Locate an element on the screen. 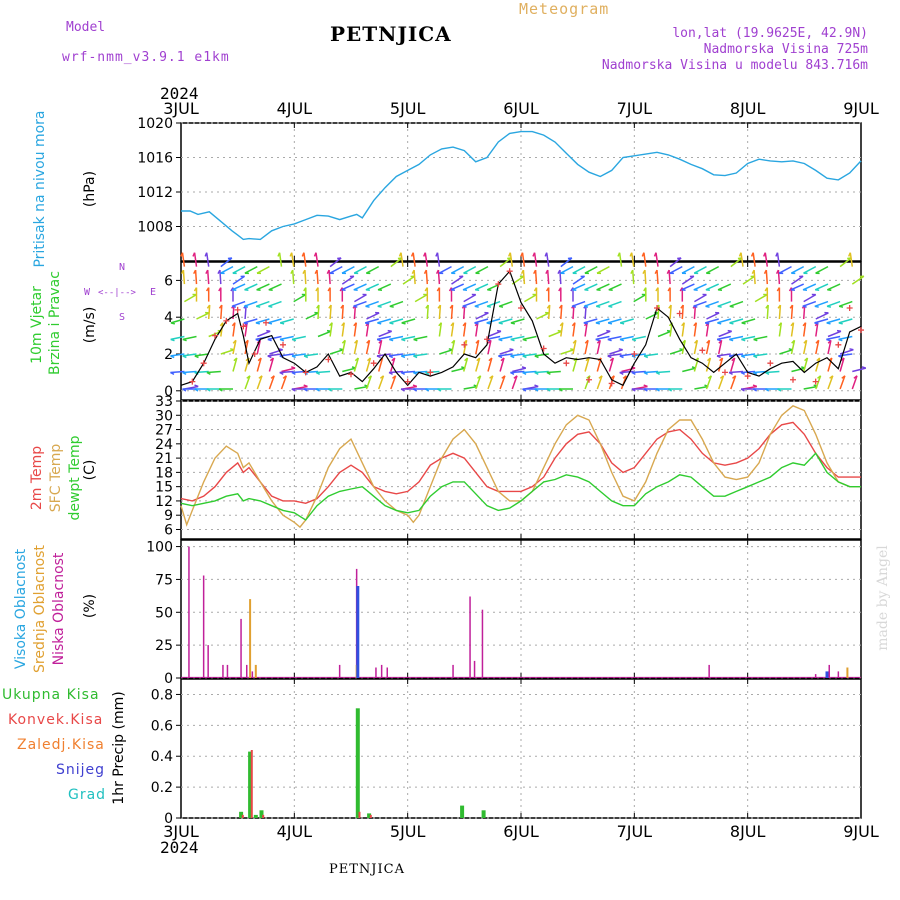 The height and width of the screenshot is (900, 900). ytick-label-pressure: 1008 is located at coordinates (155, 228).